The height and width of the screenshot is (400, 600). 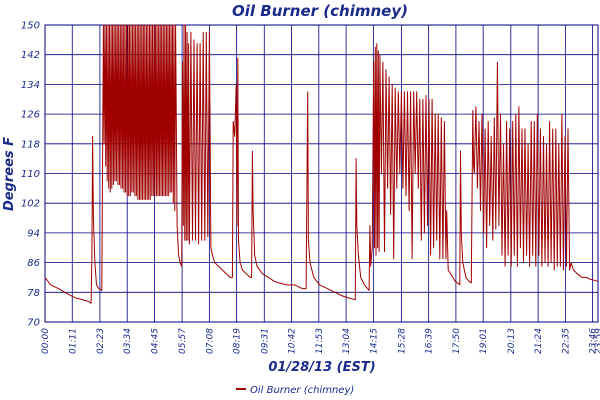 I want to click on x-tick-label: 11:53, so click(x=320, y=341).